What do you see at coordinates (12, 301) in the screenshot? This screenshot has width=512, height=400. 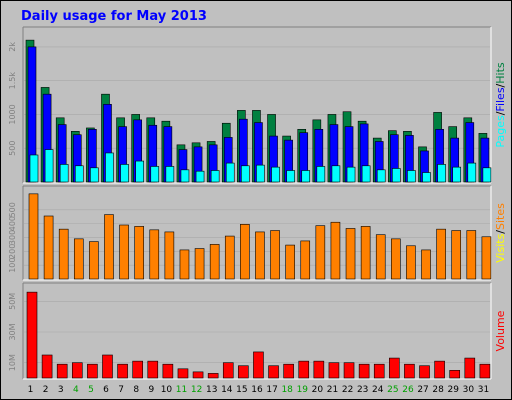 I see `volume-ytick-label: 50M` at bounding box center [12, 301].